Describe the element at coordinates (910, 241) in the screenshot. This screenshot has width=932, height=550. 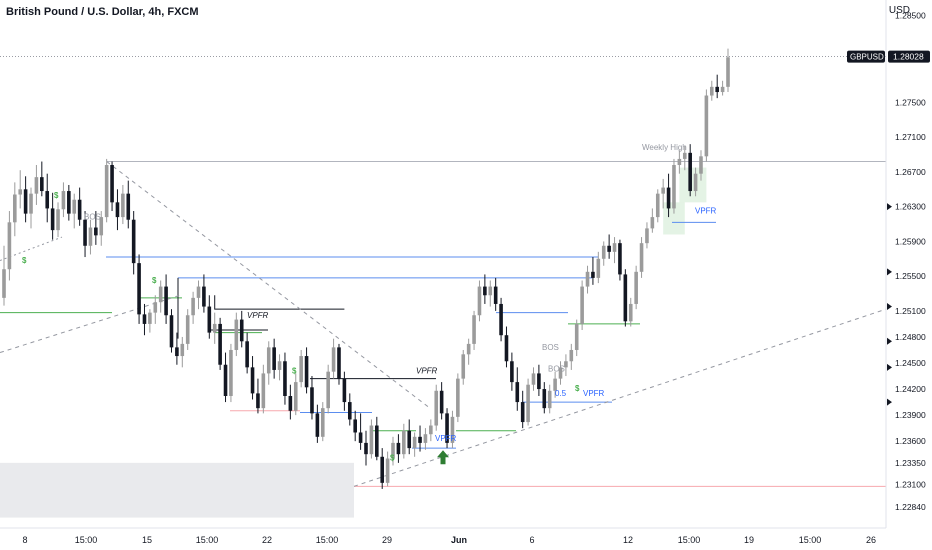
I see `y-tick-label: 1.25900` at that location.